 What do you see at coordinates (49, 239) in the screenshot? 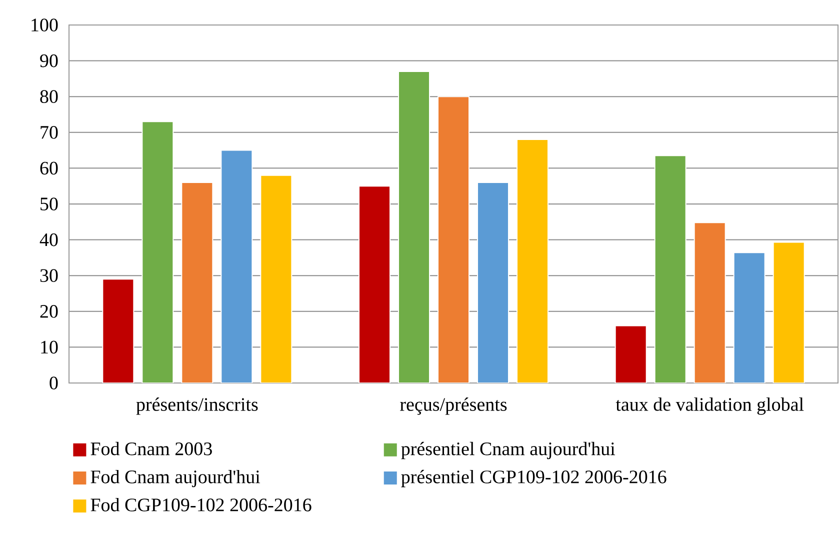
I see `y-tick-label: 40` at bounding box center [49, 239].